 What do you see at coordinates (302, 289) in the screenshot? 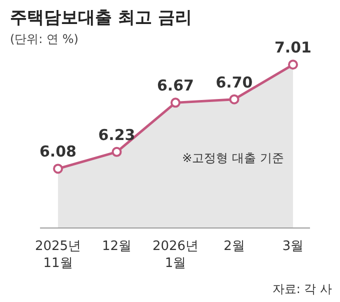
I see `annotation: 자료: 각 사` at bounding box center [302, 289].